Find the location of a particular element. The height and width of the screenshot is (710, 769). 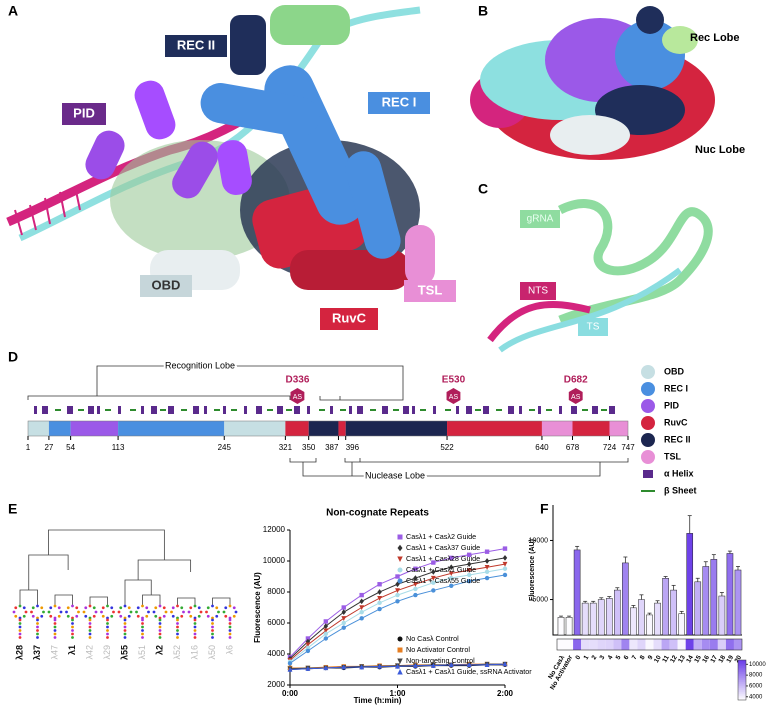

leaf-label: λ52 is located at coordinates (177, 652).